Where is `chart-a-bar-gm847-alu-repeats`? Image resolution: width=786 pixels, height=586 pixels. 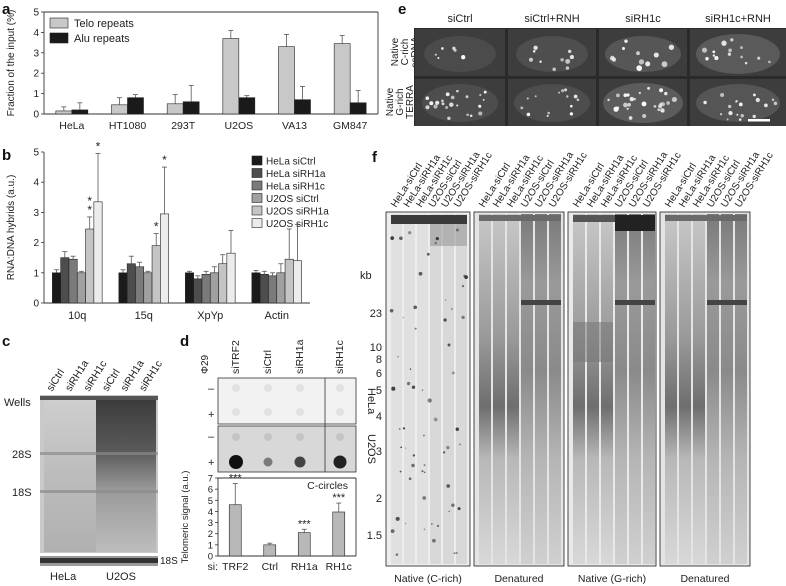
chart-a-bar-gm847-alu-repeats is located at coordinates (358, 108).